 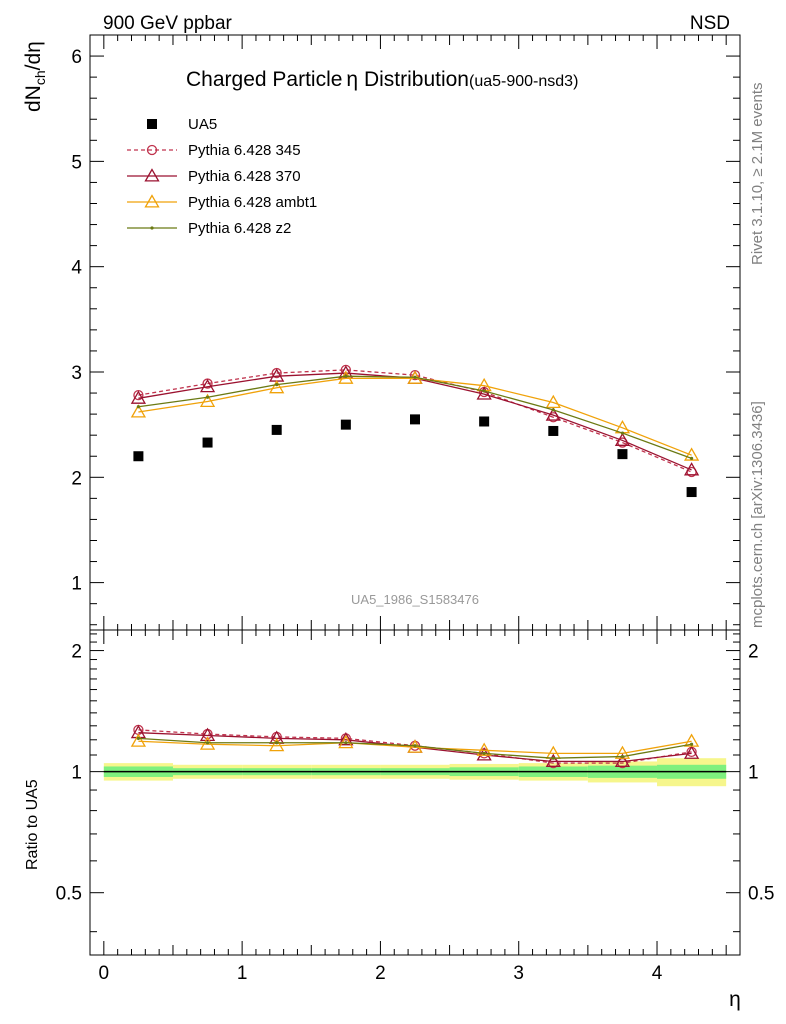 I want to click on legend-item-pythia-6-428-z2: Pythia 6.428 z2, so click(x=209, y=228).